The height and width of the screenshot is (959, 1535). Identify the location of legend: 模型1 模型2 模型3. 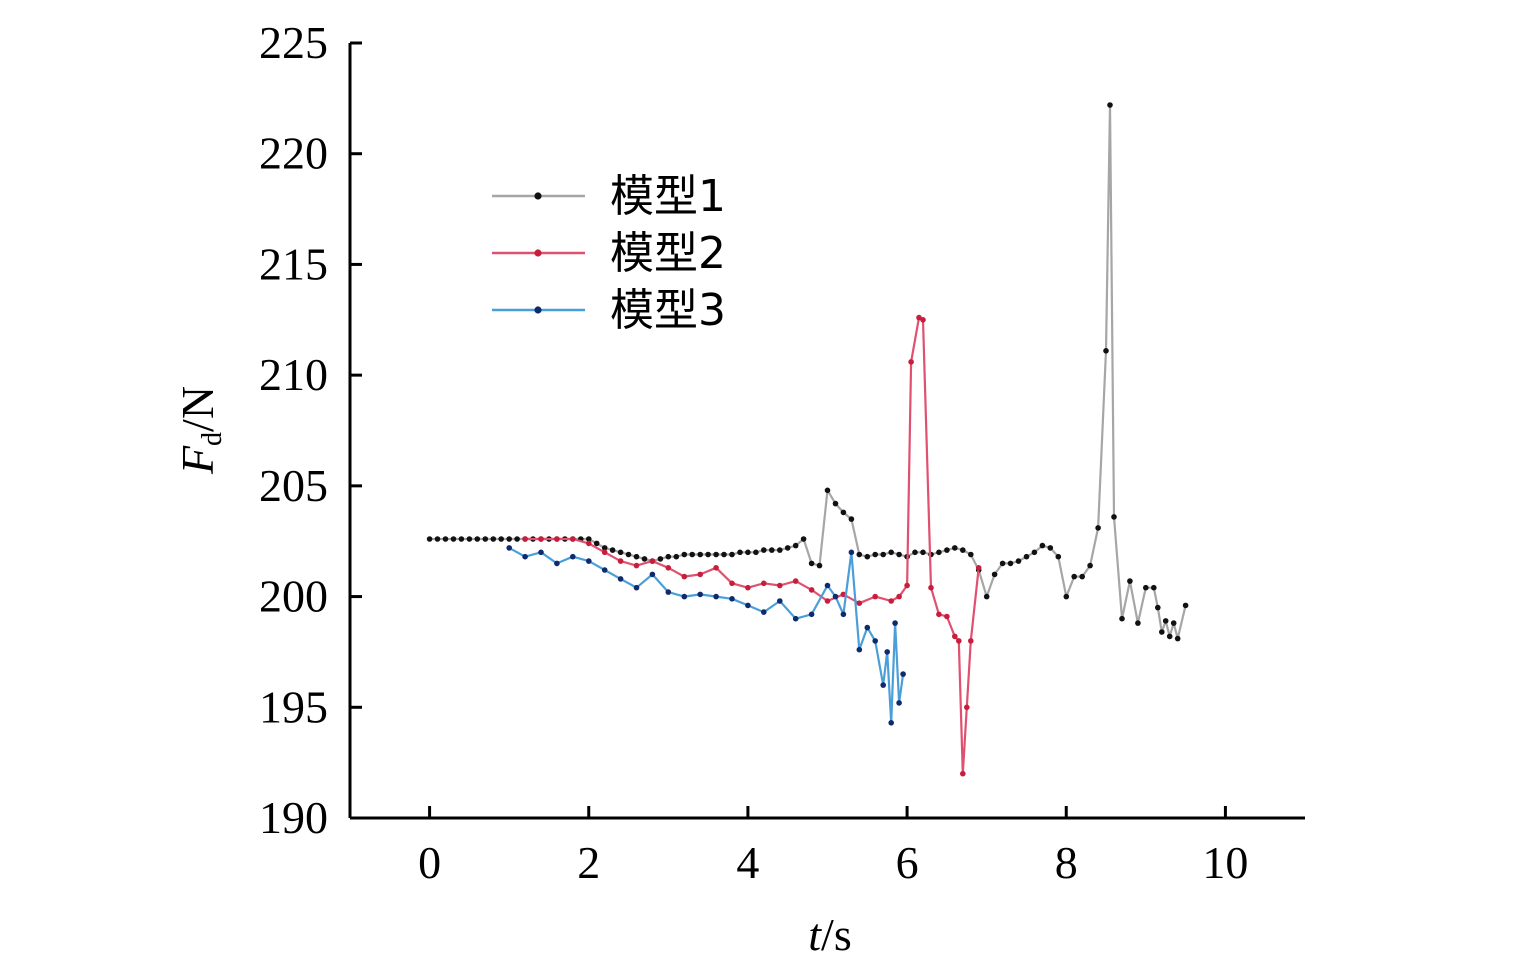
(609, 253).